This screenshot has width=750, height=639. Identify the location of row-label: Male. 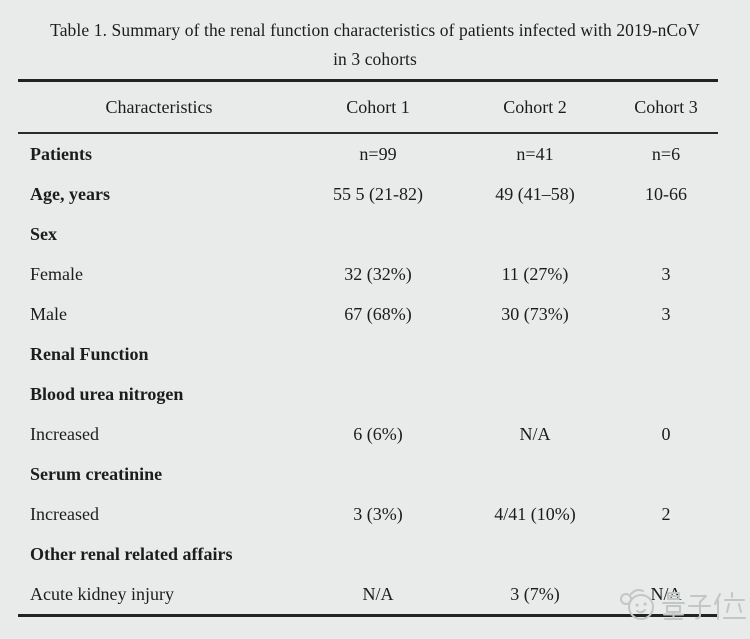
(48, 313).